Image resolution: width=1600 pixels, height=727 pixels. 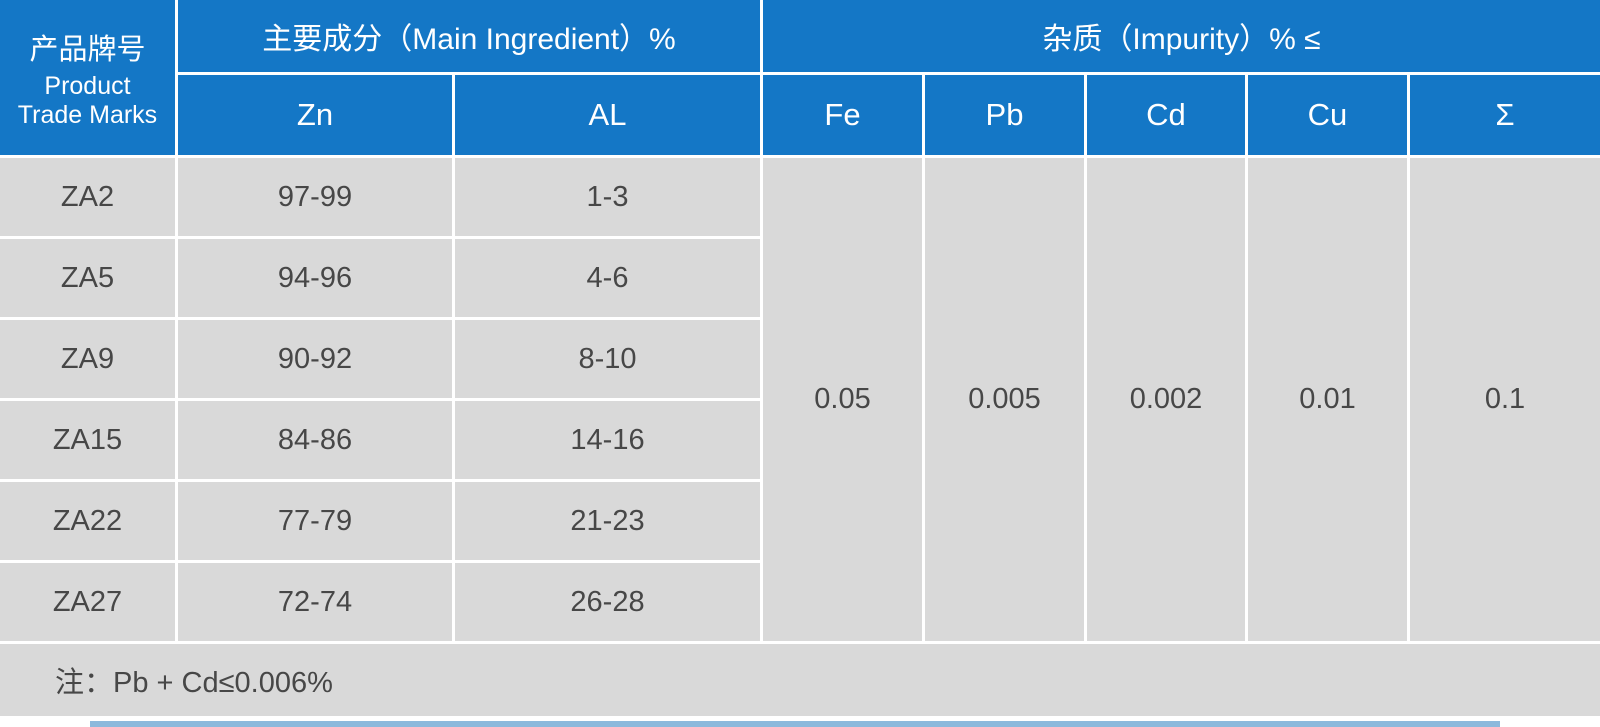 I want to click on header-main-ingredient-group: 主要成分（Main Ingredient）%, so click(x=469, y=36).